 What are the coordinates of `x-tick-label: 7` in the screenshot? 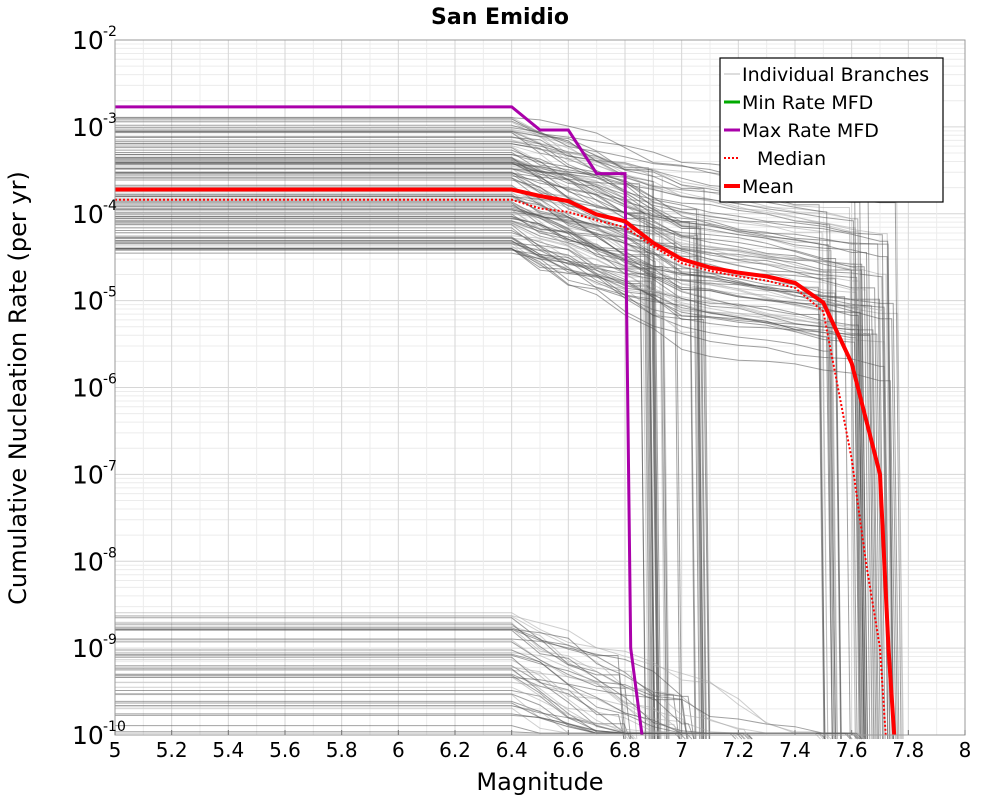 It's located at (681, 750).